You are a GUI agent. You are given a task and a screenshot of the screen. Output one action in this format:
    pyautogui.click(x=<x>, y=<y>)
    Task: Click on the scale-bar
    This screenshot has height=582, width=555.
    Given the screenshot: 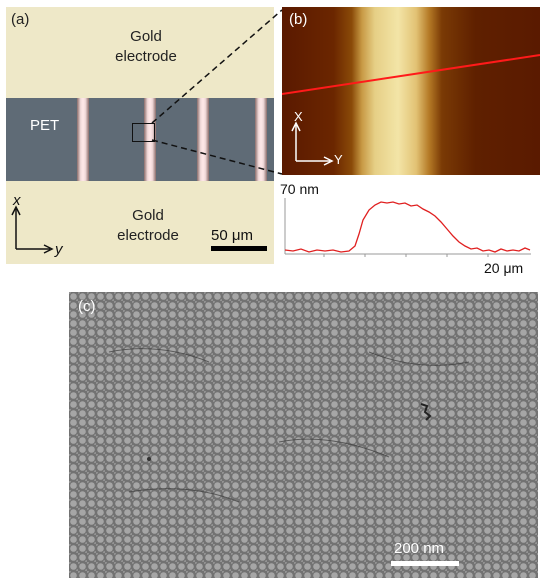 What is the action you would take?
    pyautogui.click(x=239, y=248)
    